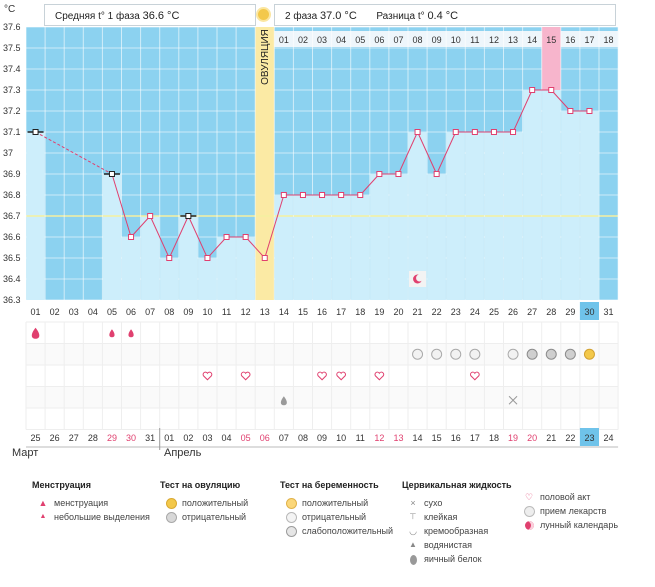 Image resolution: width=655 pixels, height=587 pixels. I want to click on cycle-date-label: 14, so click(418, 438).